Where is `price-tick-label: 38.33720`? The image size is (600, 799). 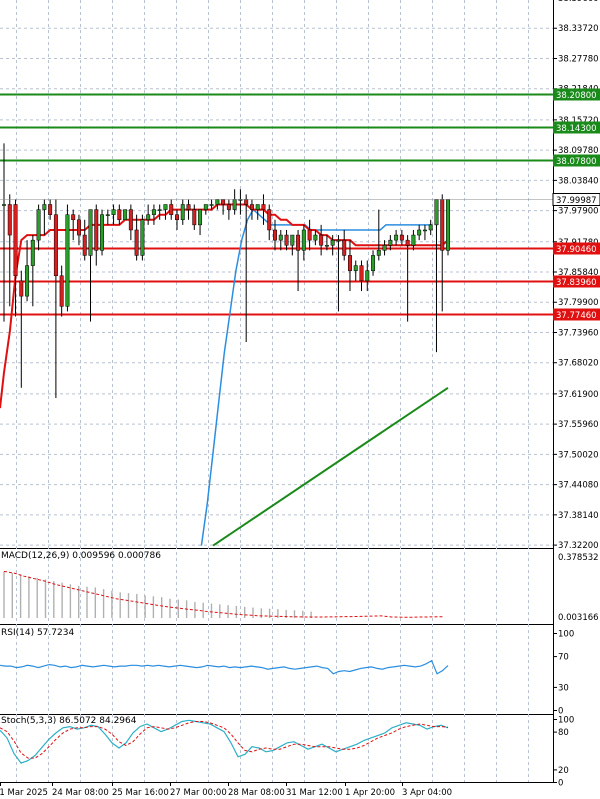
price-tick-label: 38.33720 is located at coordinates (578, 29).